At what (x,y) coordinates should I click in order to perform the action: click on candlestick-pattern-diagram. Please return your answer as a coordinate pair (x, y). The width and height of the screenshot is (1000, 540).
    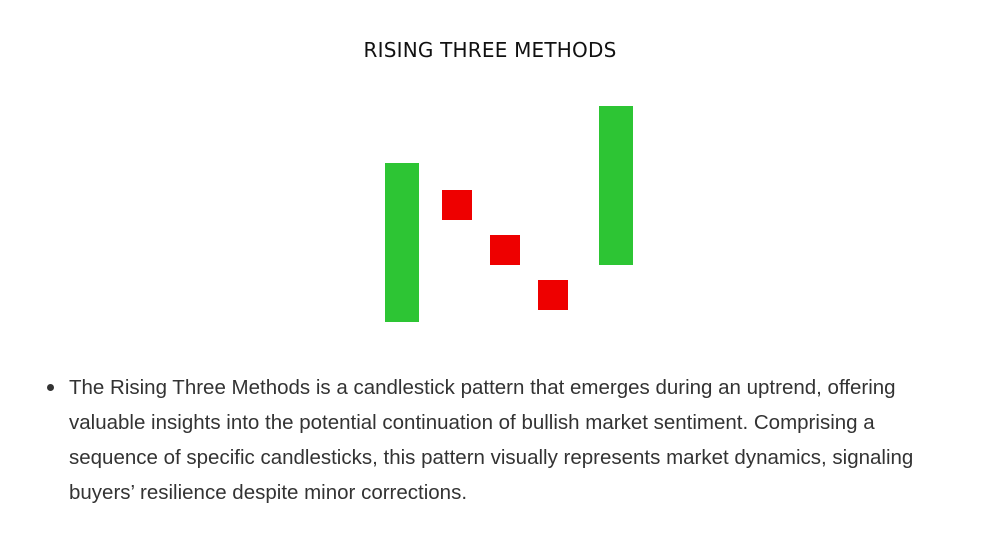
    Looking at the image, I should click on (509, 214).